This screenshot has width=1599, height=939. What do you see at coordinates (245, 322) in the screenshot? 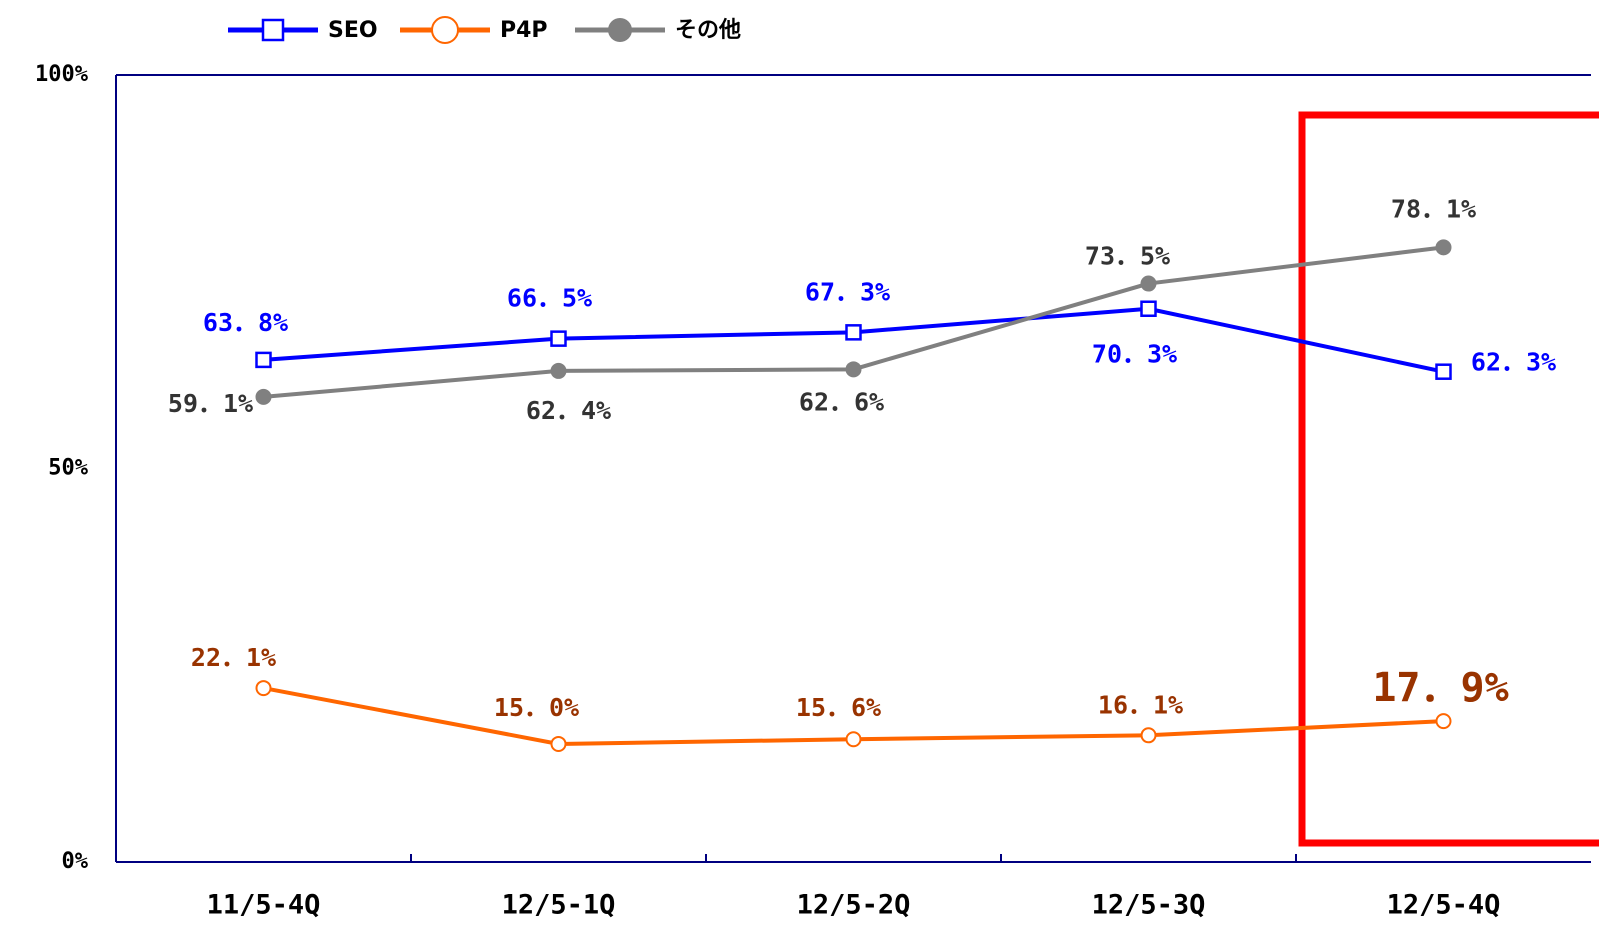
I see `data-label: 63．8%` at bounding box center [245, 322].